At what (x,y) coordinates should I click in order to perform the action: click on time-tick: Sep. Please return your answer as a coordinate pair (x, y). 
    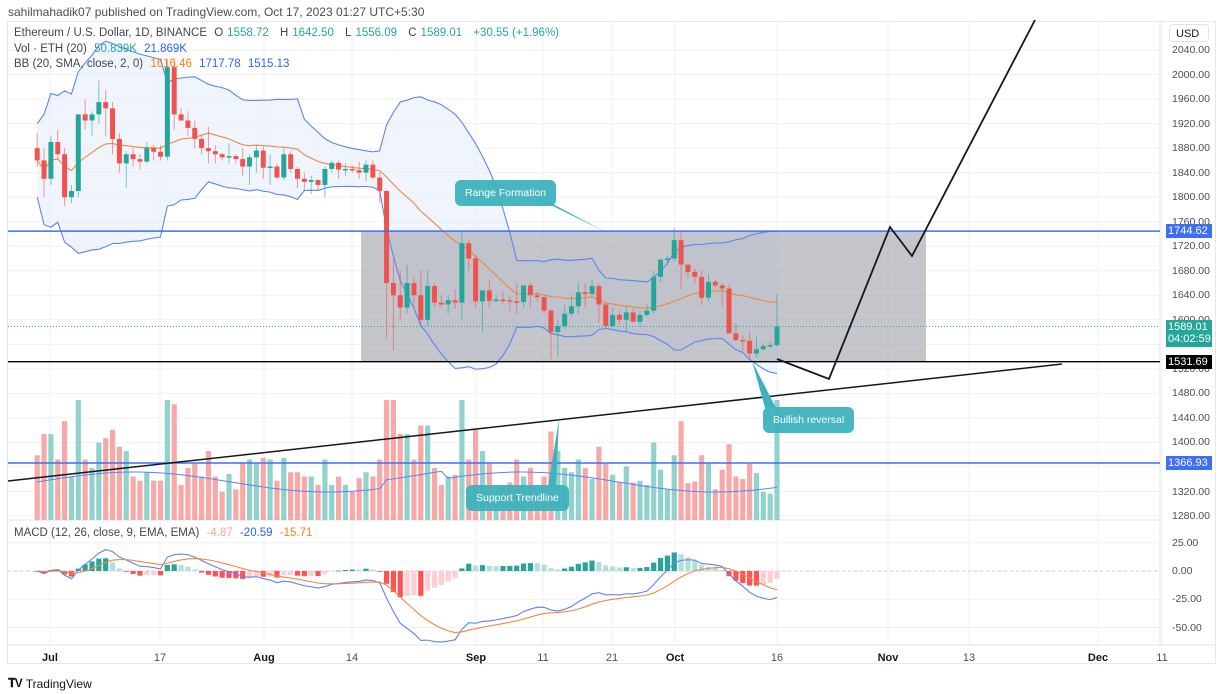
    Looking at the image, I should click on (476, 658).